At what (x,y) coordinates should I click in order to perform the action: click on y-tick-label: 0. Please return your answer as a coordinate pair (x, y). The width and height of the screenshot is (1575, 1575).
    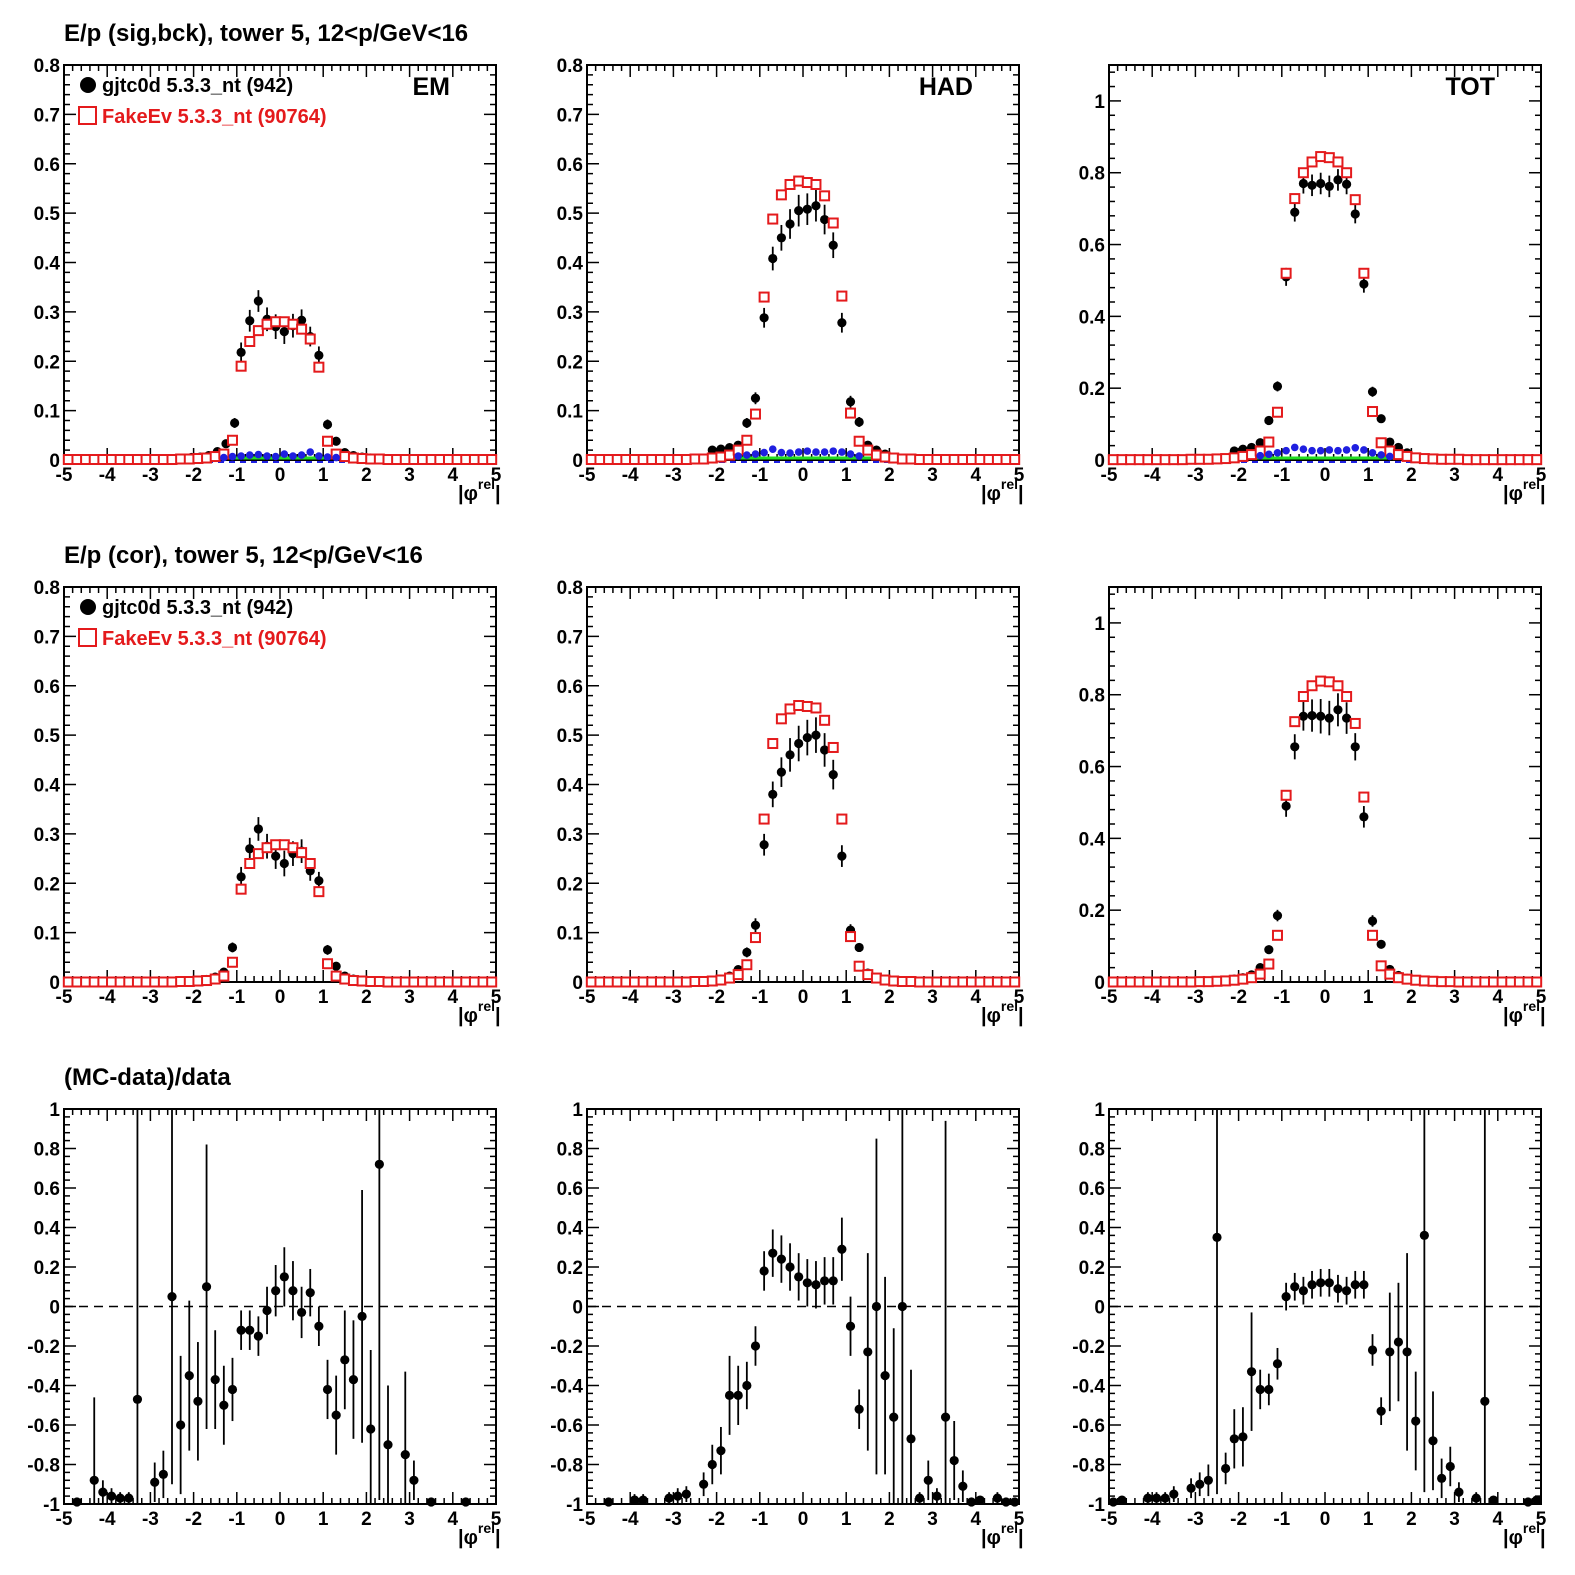
    Looking at the image, I should click on (577, 983).